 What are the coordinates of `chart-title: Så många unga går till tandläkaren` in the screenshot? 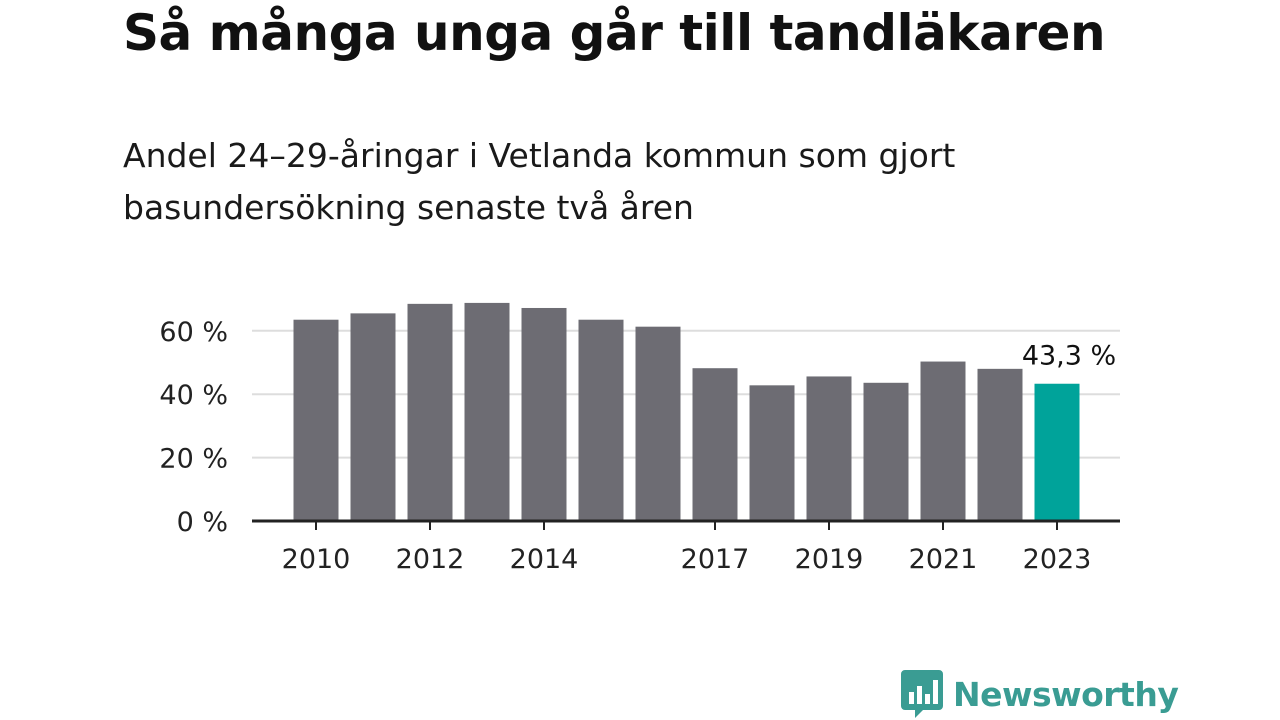 It's located at (614, 33).